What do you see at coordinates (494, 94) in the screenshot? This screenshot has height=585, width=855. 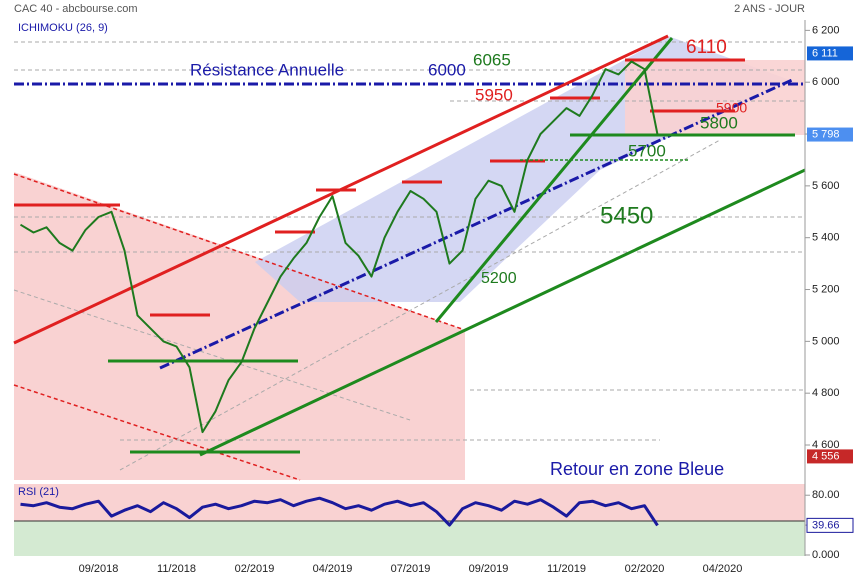 I see `annotation: 5950` at bounding box center [494, 94].